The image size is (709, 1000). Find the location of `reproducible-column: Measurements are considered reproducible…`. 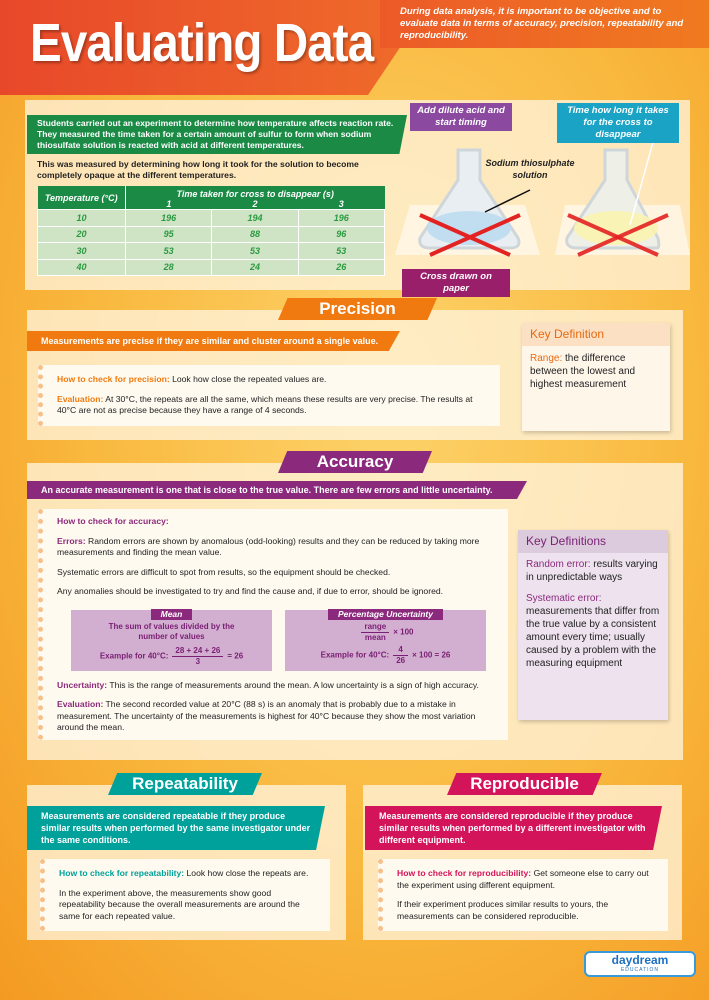

reproducible-column: Measurements are considered reproducible… is located at coordinates (516, 868).